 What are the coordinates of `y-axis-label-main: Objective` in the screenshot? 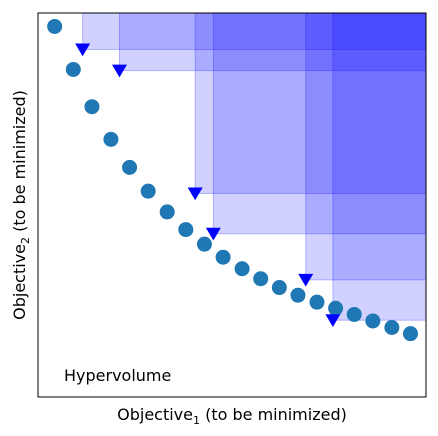 It's located at (19, 282).